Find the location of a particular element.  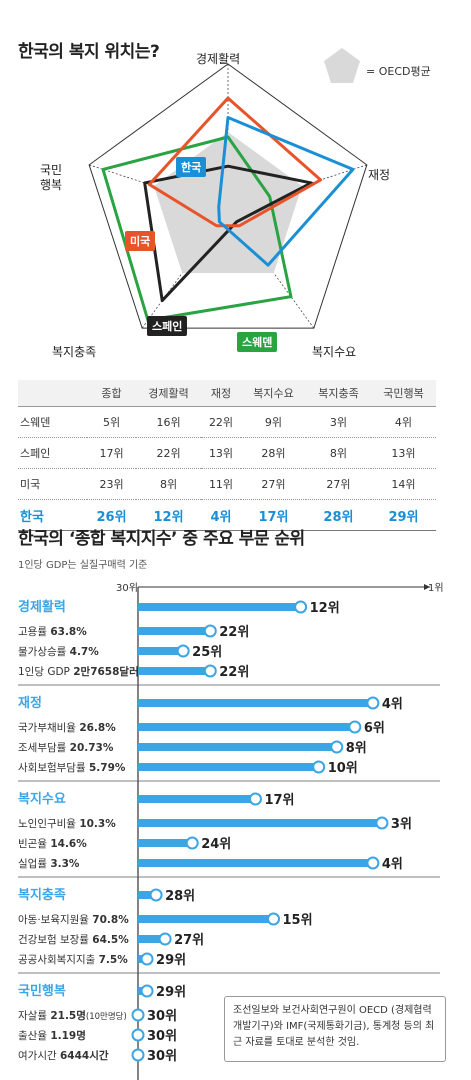

bar-rank-label: 22위 is located at coordinates (234, 632).